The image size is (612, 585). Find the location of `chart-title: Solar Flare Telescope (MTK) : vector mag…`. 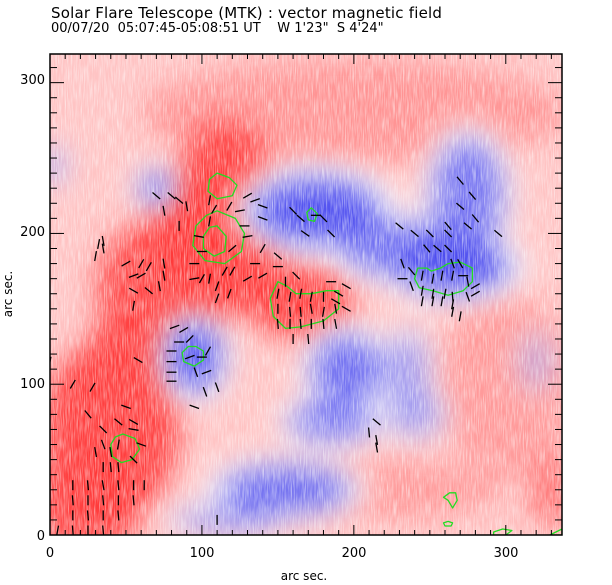

chart-title: Solar Flare Telescope (MTK) : vector mag… is located at coordinates (247, 13).